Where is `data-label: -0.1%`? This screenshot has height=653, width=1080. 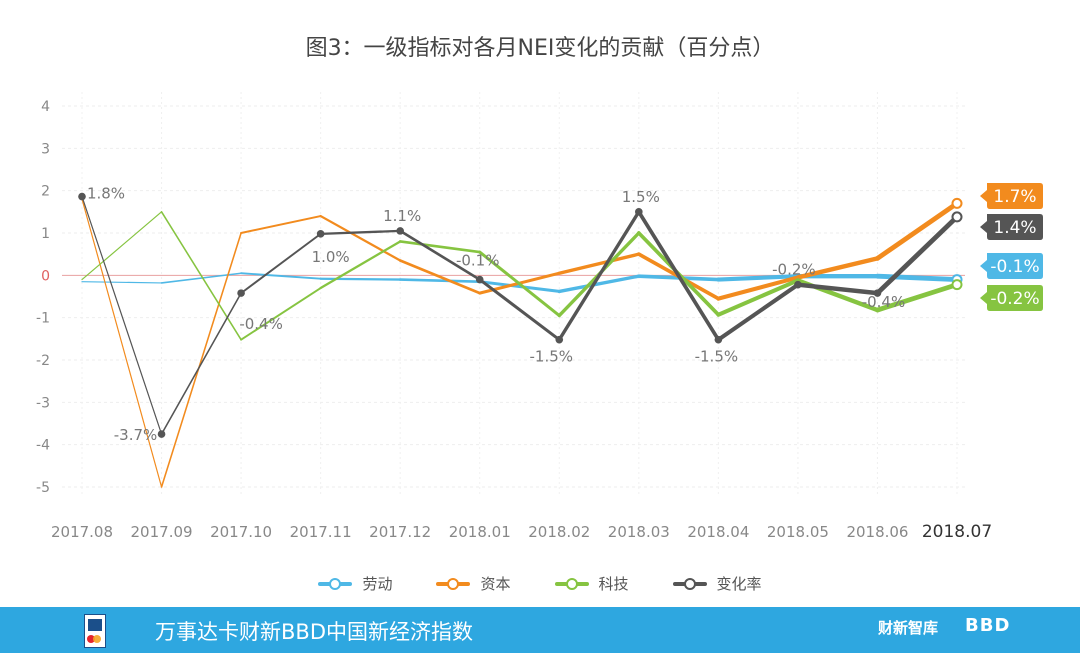
data-label: -0.1% is located at coordinates (478, 261).